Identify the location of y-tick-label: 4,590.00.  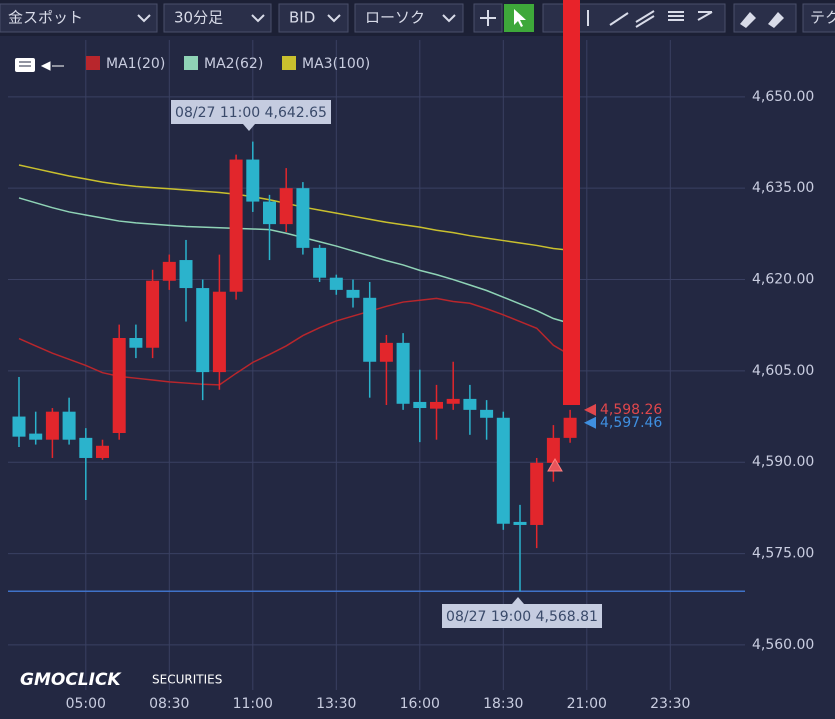
(783, 462).